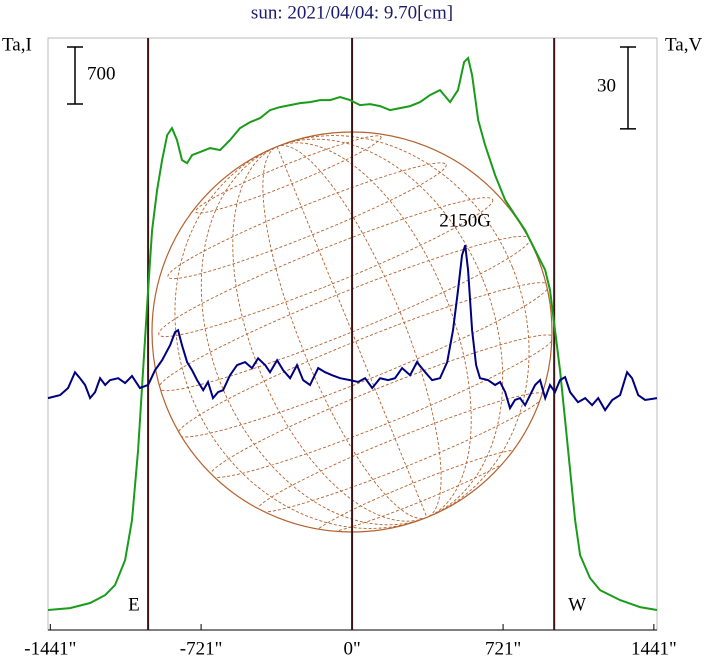 The width and height of the screenshot is (708, 662). What do you see at coordinates (50, 648) in the screenshot?
I see `x-tick-label: -1441"` at bounding box center [50, 648].